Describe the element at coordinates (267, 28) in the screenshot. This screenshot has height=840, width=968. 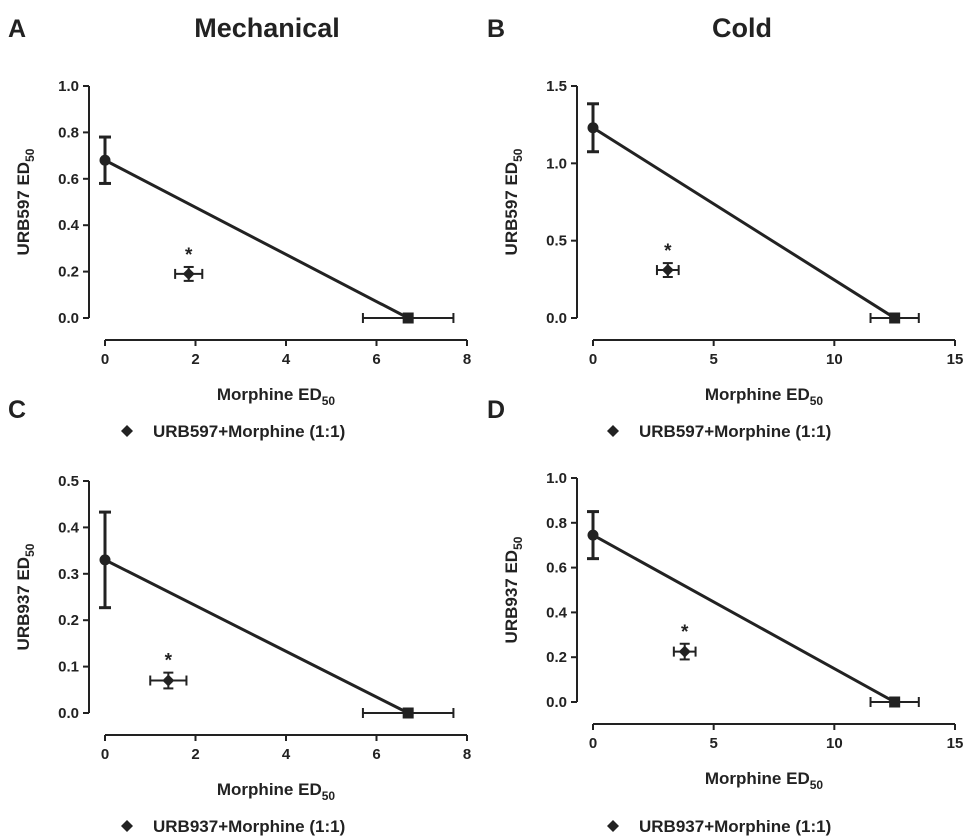
I see `column-title-mechanical: Mechanical` at that location.